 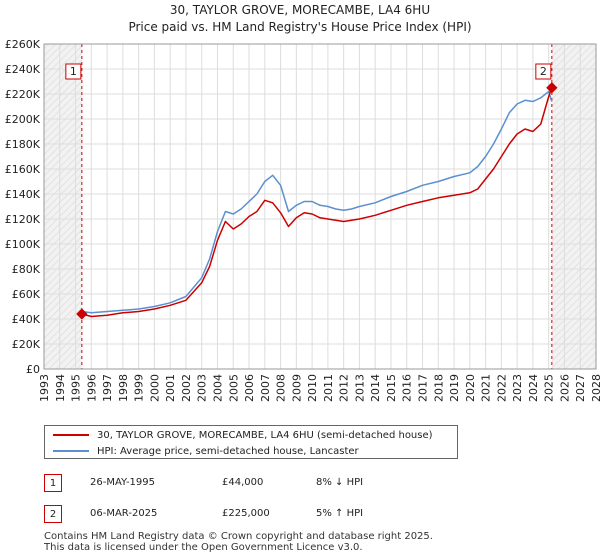 What do you see at coordinates (202, 388) in the screenshot?
I see `x-tick-label: 2003` at bounding box center [202, 388].